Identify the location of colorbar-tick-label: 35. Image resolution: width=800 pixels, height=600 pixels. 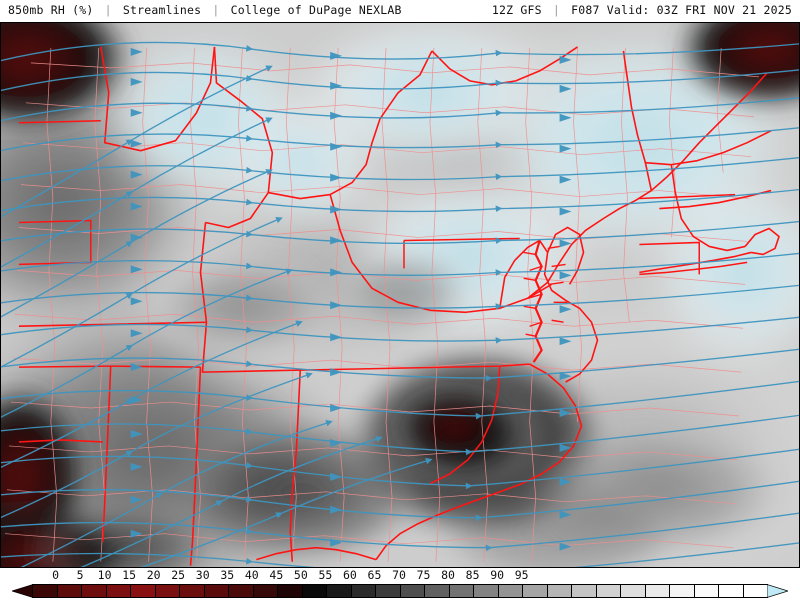
(227, 575).